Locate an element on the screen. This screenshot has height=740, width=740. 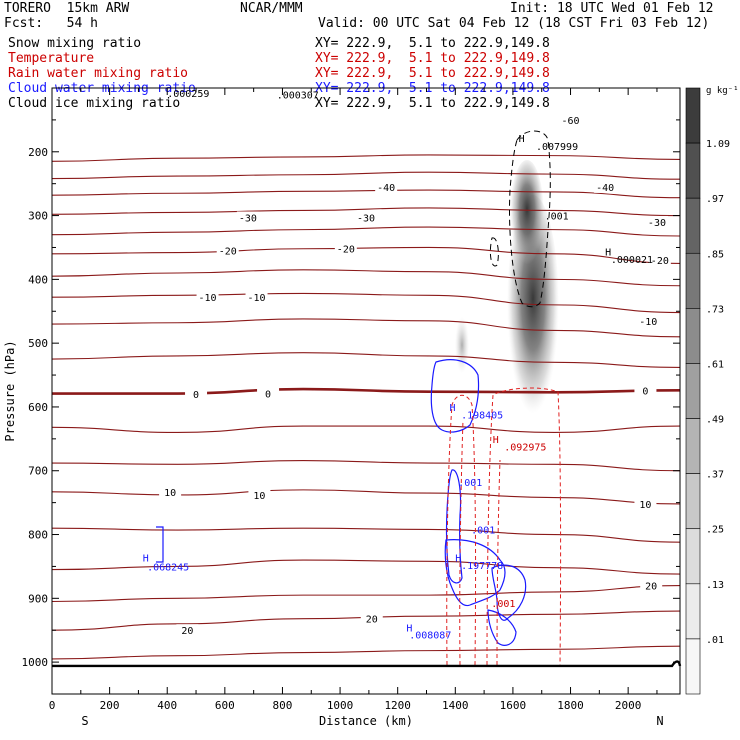
field-xy-rain: XY= 222.9, 5.1 to 222.9,149.8 is located at coordinates (432, 73).